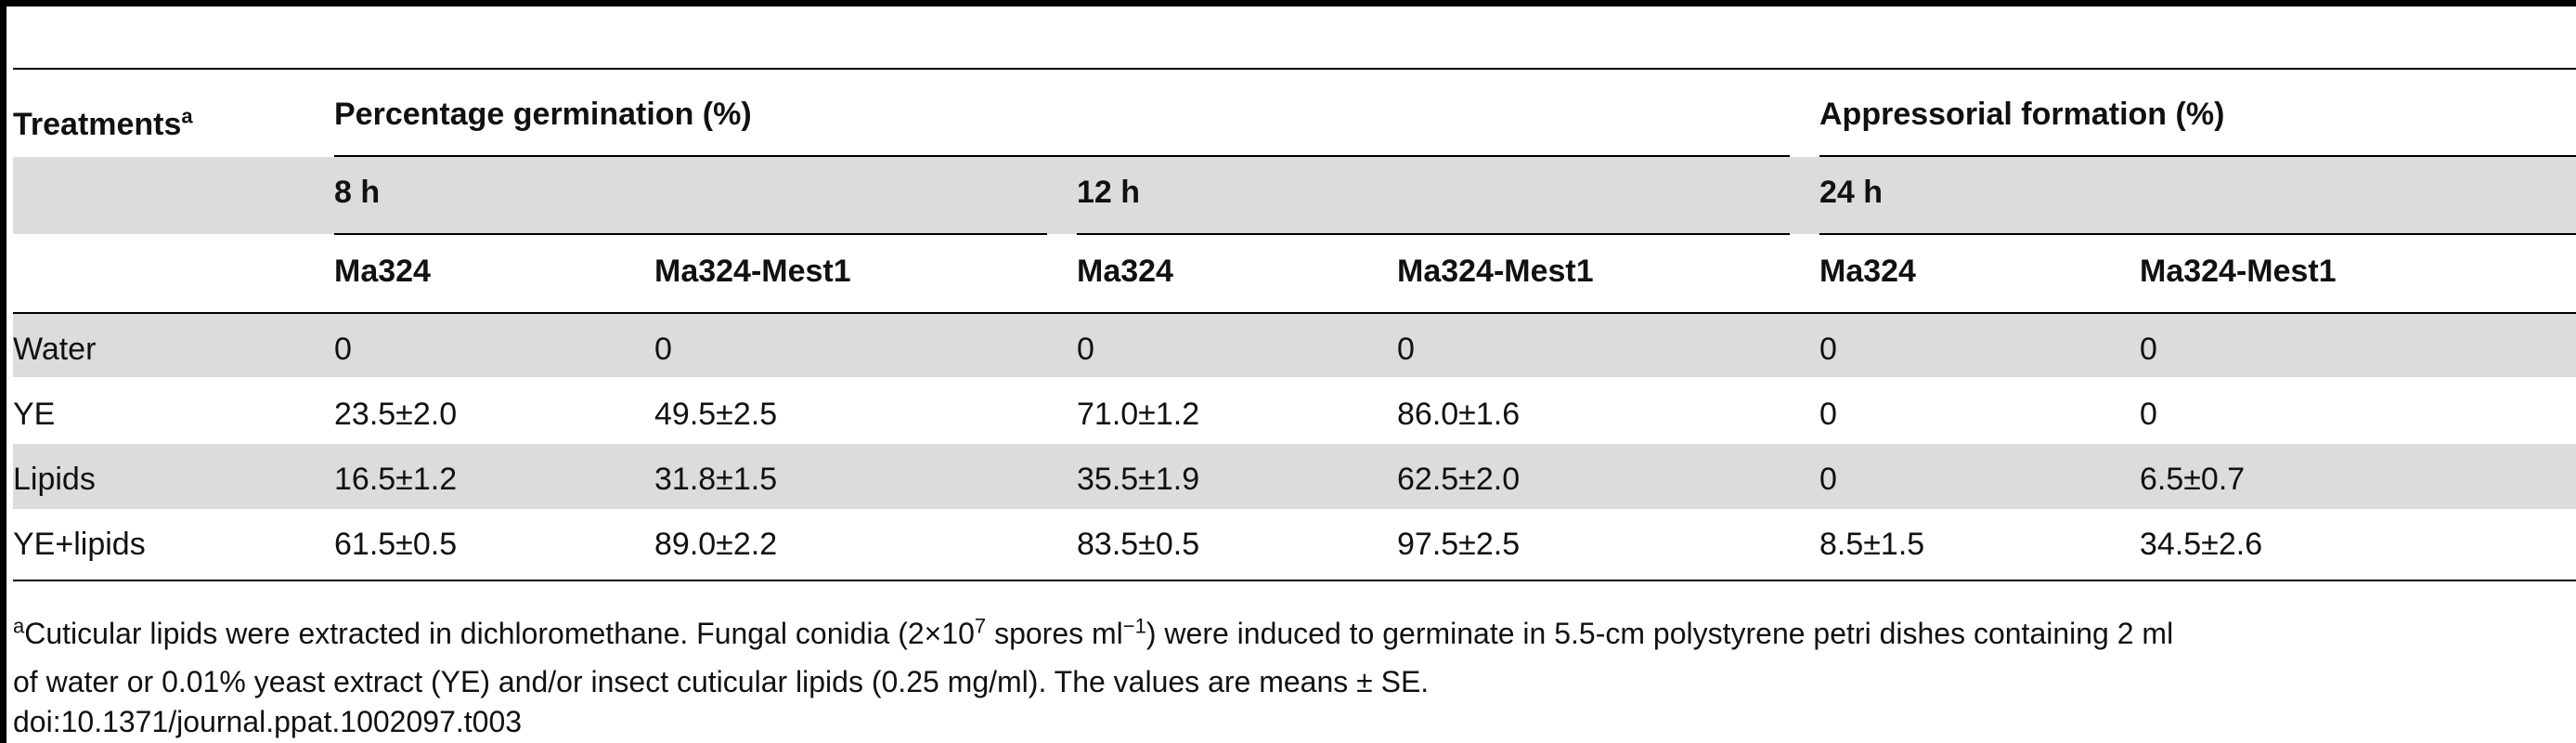 This screenshot has height=743, width=2576. What do you see at coordinates (357, 192) in the screenshot?
I see `time-8h-header: 8 h` at bounding box center [357, 192].